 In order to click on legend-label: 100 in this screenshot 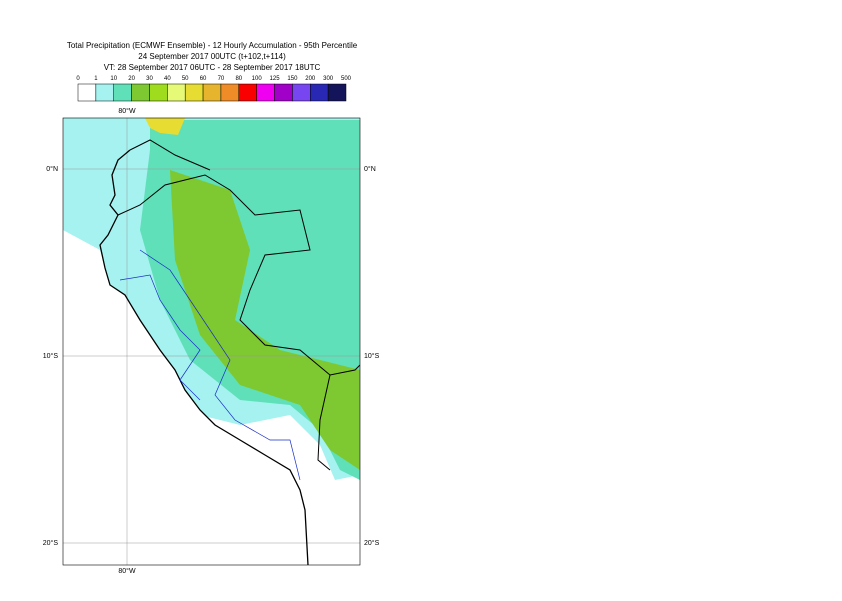, I will do `click(257, 79)`.